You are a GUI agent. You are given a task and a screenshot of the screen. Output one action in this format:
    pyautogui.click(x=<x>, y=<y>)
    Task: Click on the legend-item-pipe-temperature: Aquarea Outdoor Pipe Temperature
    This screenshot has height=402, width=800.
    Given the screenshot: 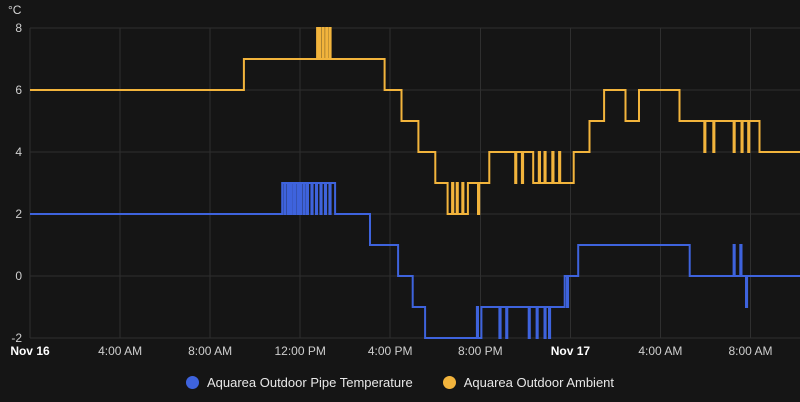 What is the action you would take?
    pyautogui.click(x=299, y=382)
    